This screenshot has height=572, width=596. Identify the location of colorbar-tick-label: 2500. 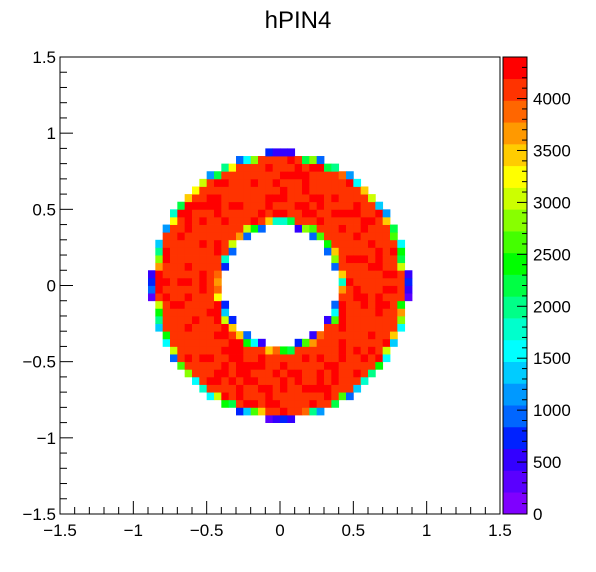
(552, 254).